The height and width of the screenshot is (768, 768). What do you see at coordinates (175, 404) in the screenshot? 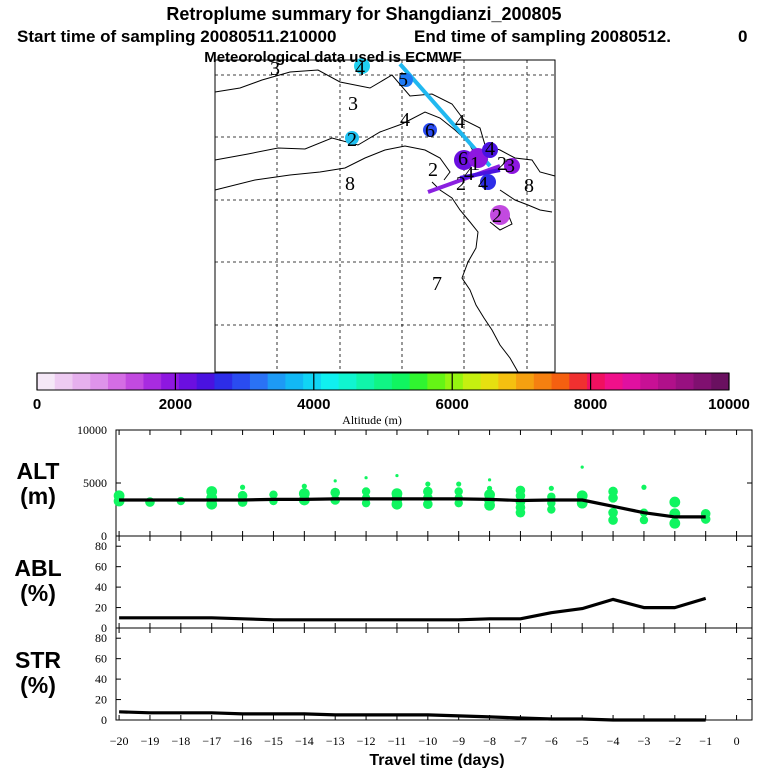
I see `colorbar-tick-label: 2000` at bounding box center [175, 404].